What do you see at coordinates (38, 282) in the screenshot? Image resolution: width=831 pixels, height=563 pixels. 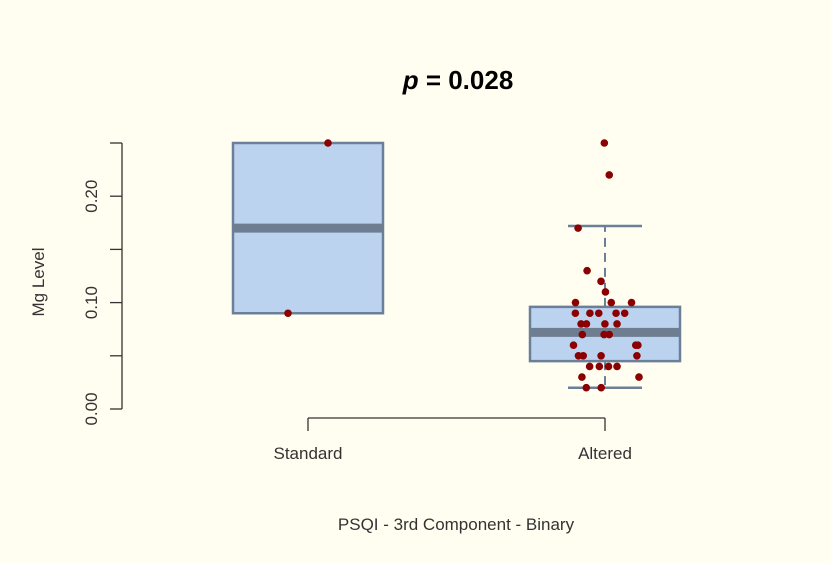 I see `y-axis-label: Mg Level` at bounding box center [38, 282].